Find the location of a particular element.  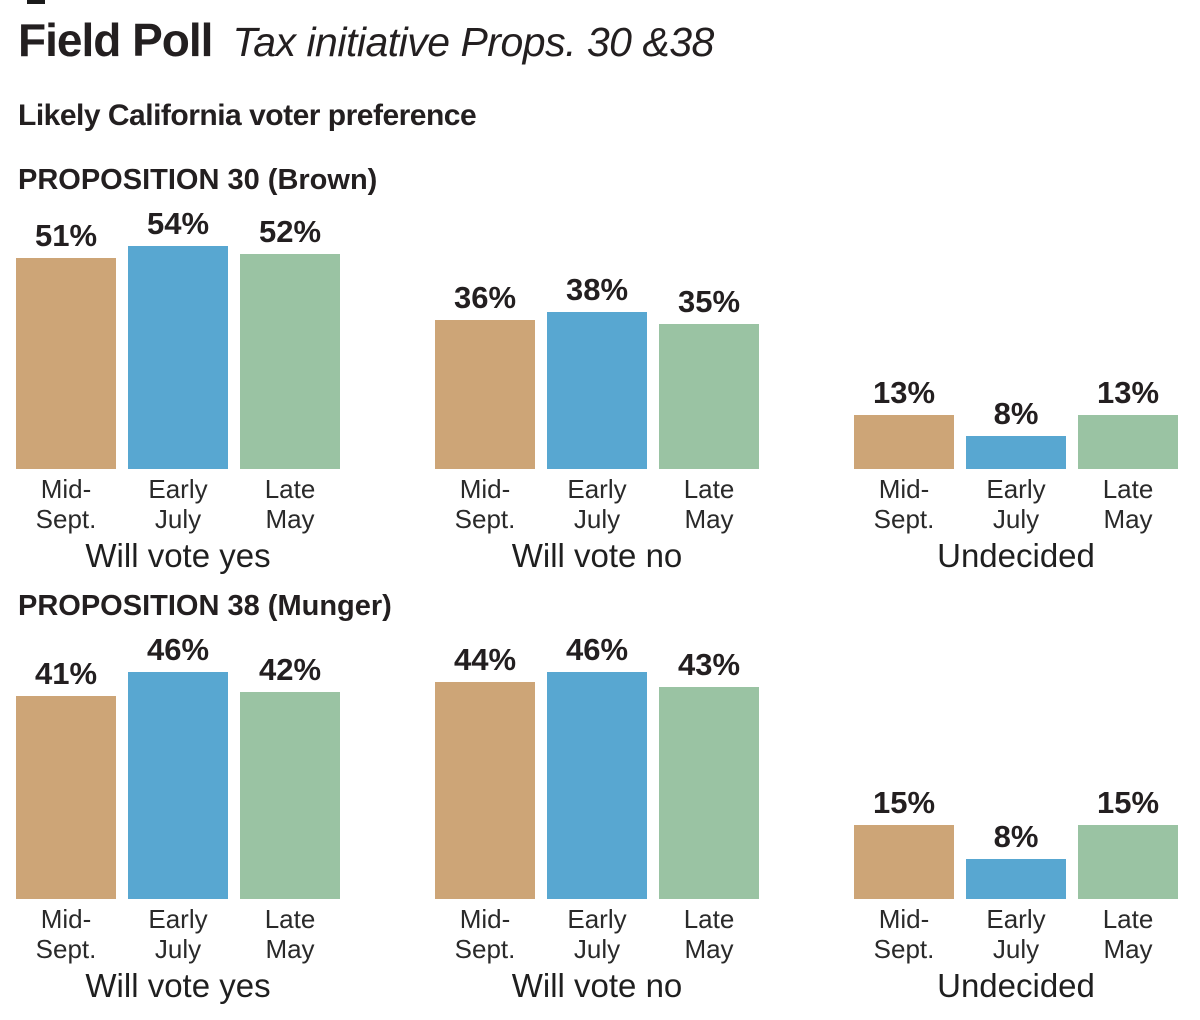

bar-value-label: 13% is located at coordinates (904, 392).